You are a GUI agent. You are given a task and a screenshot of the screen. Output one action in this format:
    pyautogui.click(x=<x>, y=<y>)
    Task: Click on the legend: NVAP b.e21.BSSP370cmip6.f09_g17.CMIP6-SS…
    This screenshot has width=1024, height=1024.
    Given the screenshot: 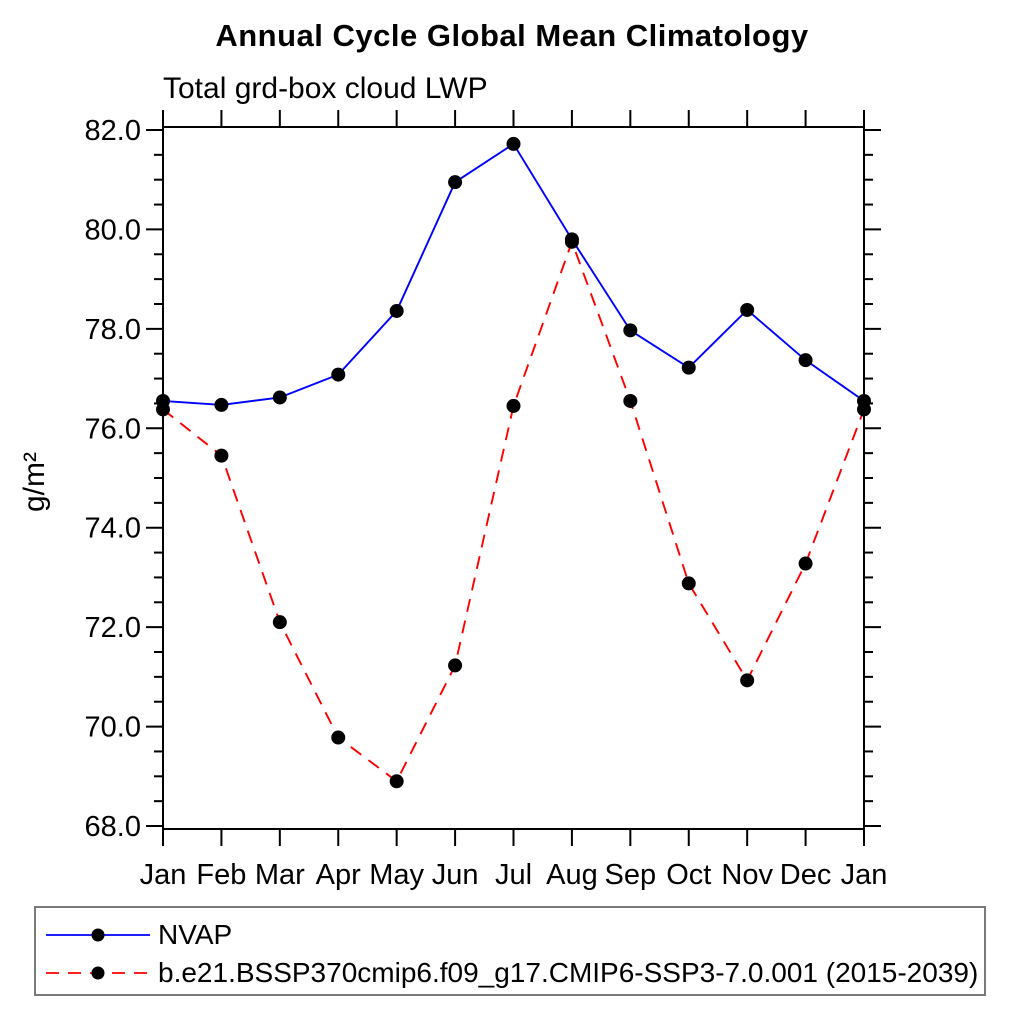 What is the action you would take?
    pyautogui.click(x=510, y=951)
    